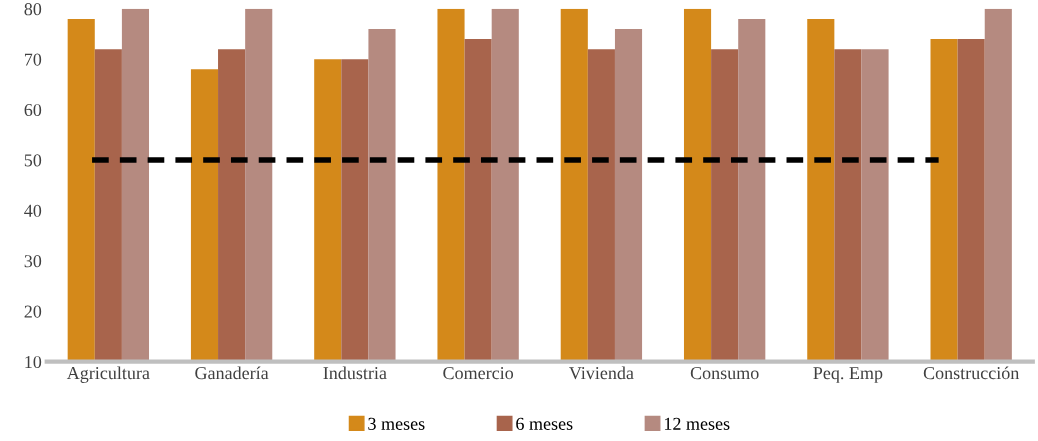 This screenshot has height=441, width=1038. I want to click on y-tick-label: 80, so click(33, 9).